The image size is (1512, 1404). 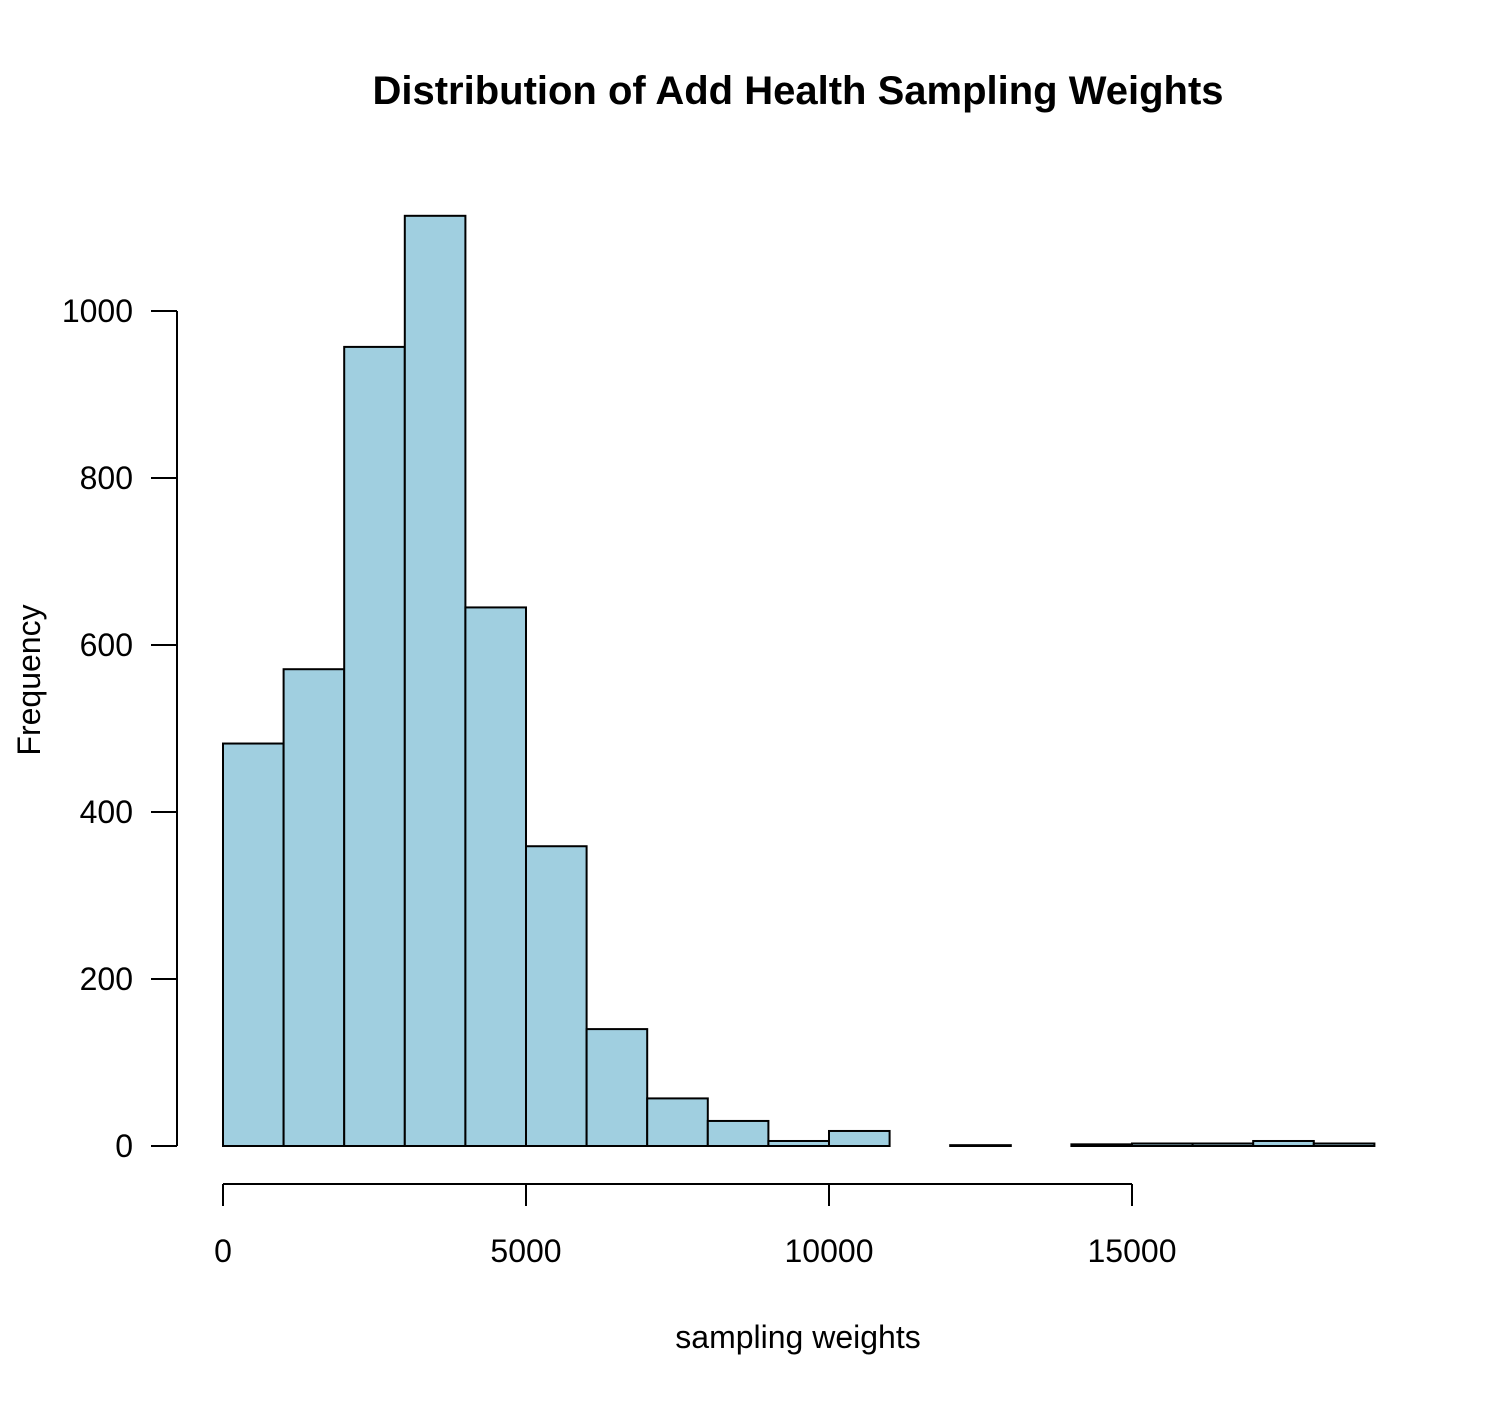 I want to click on y-tick-label: 600, so click(x=106, y=645).